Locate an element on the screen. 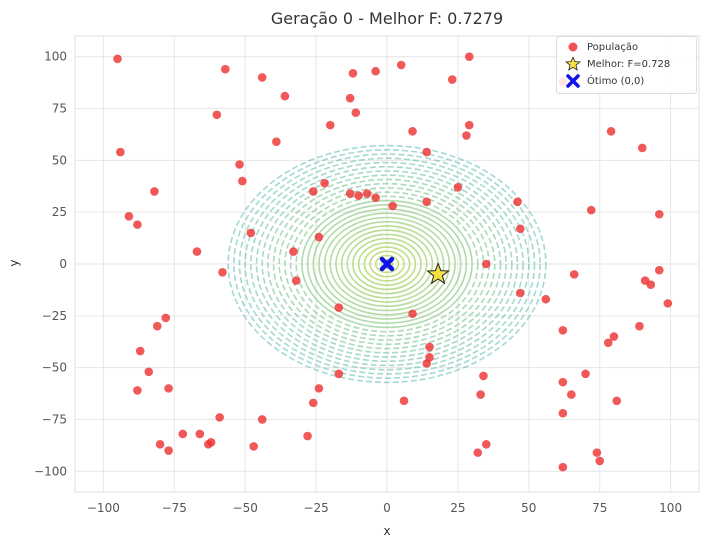 This screenshot has height=547, width=707. contour-ring is located at coordinates (387, 264).